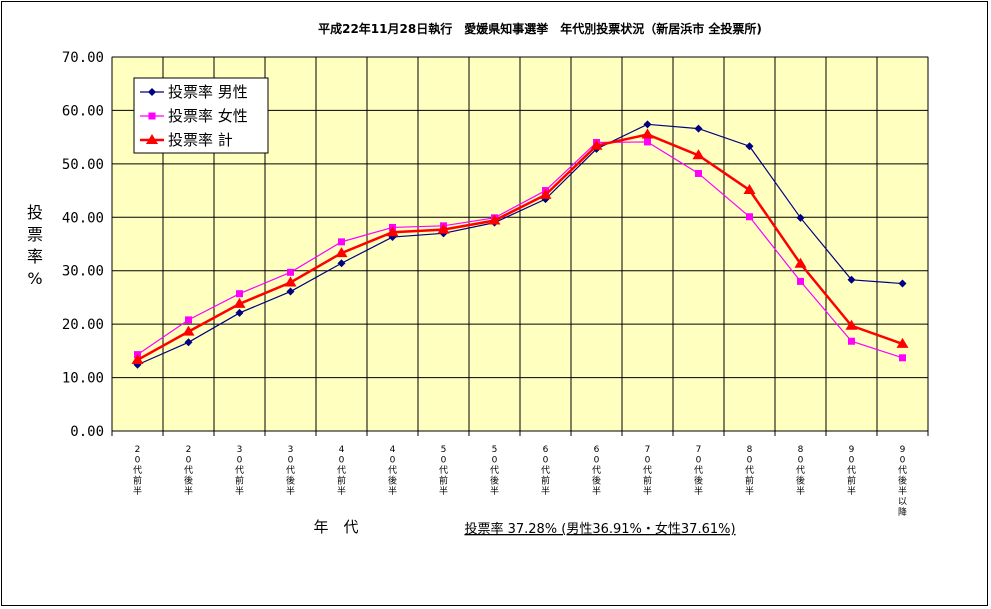 The height and width of the screenshot is (609, 991). I want to click on x-tick-label: 5 0 代後半, so click(494, 471).